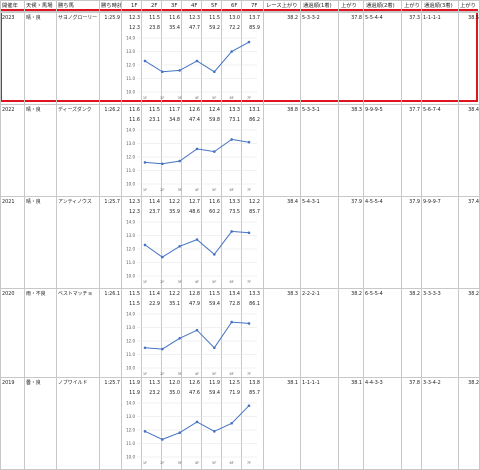 The width and height of the screenshot is (480, 470). I want to click on cell-split: 13.7, so click(254, 18).